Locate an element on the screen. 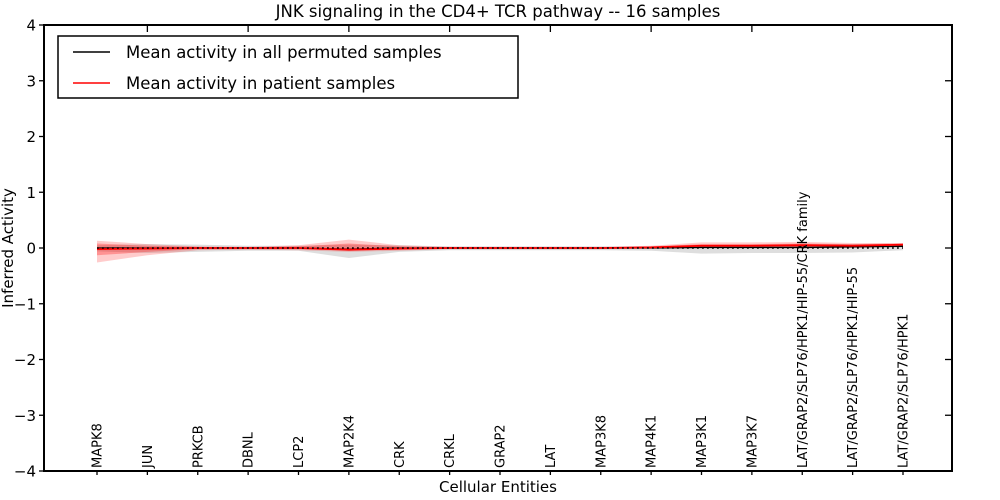 The width and height of the screenshot is (1000, 500). x-category-label: GRAP2 is located at coordinates (501, 446).